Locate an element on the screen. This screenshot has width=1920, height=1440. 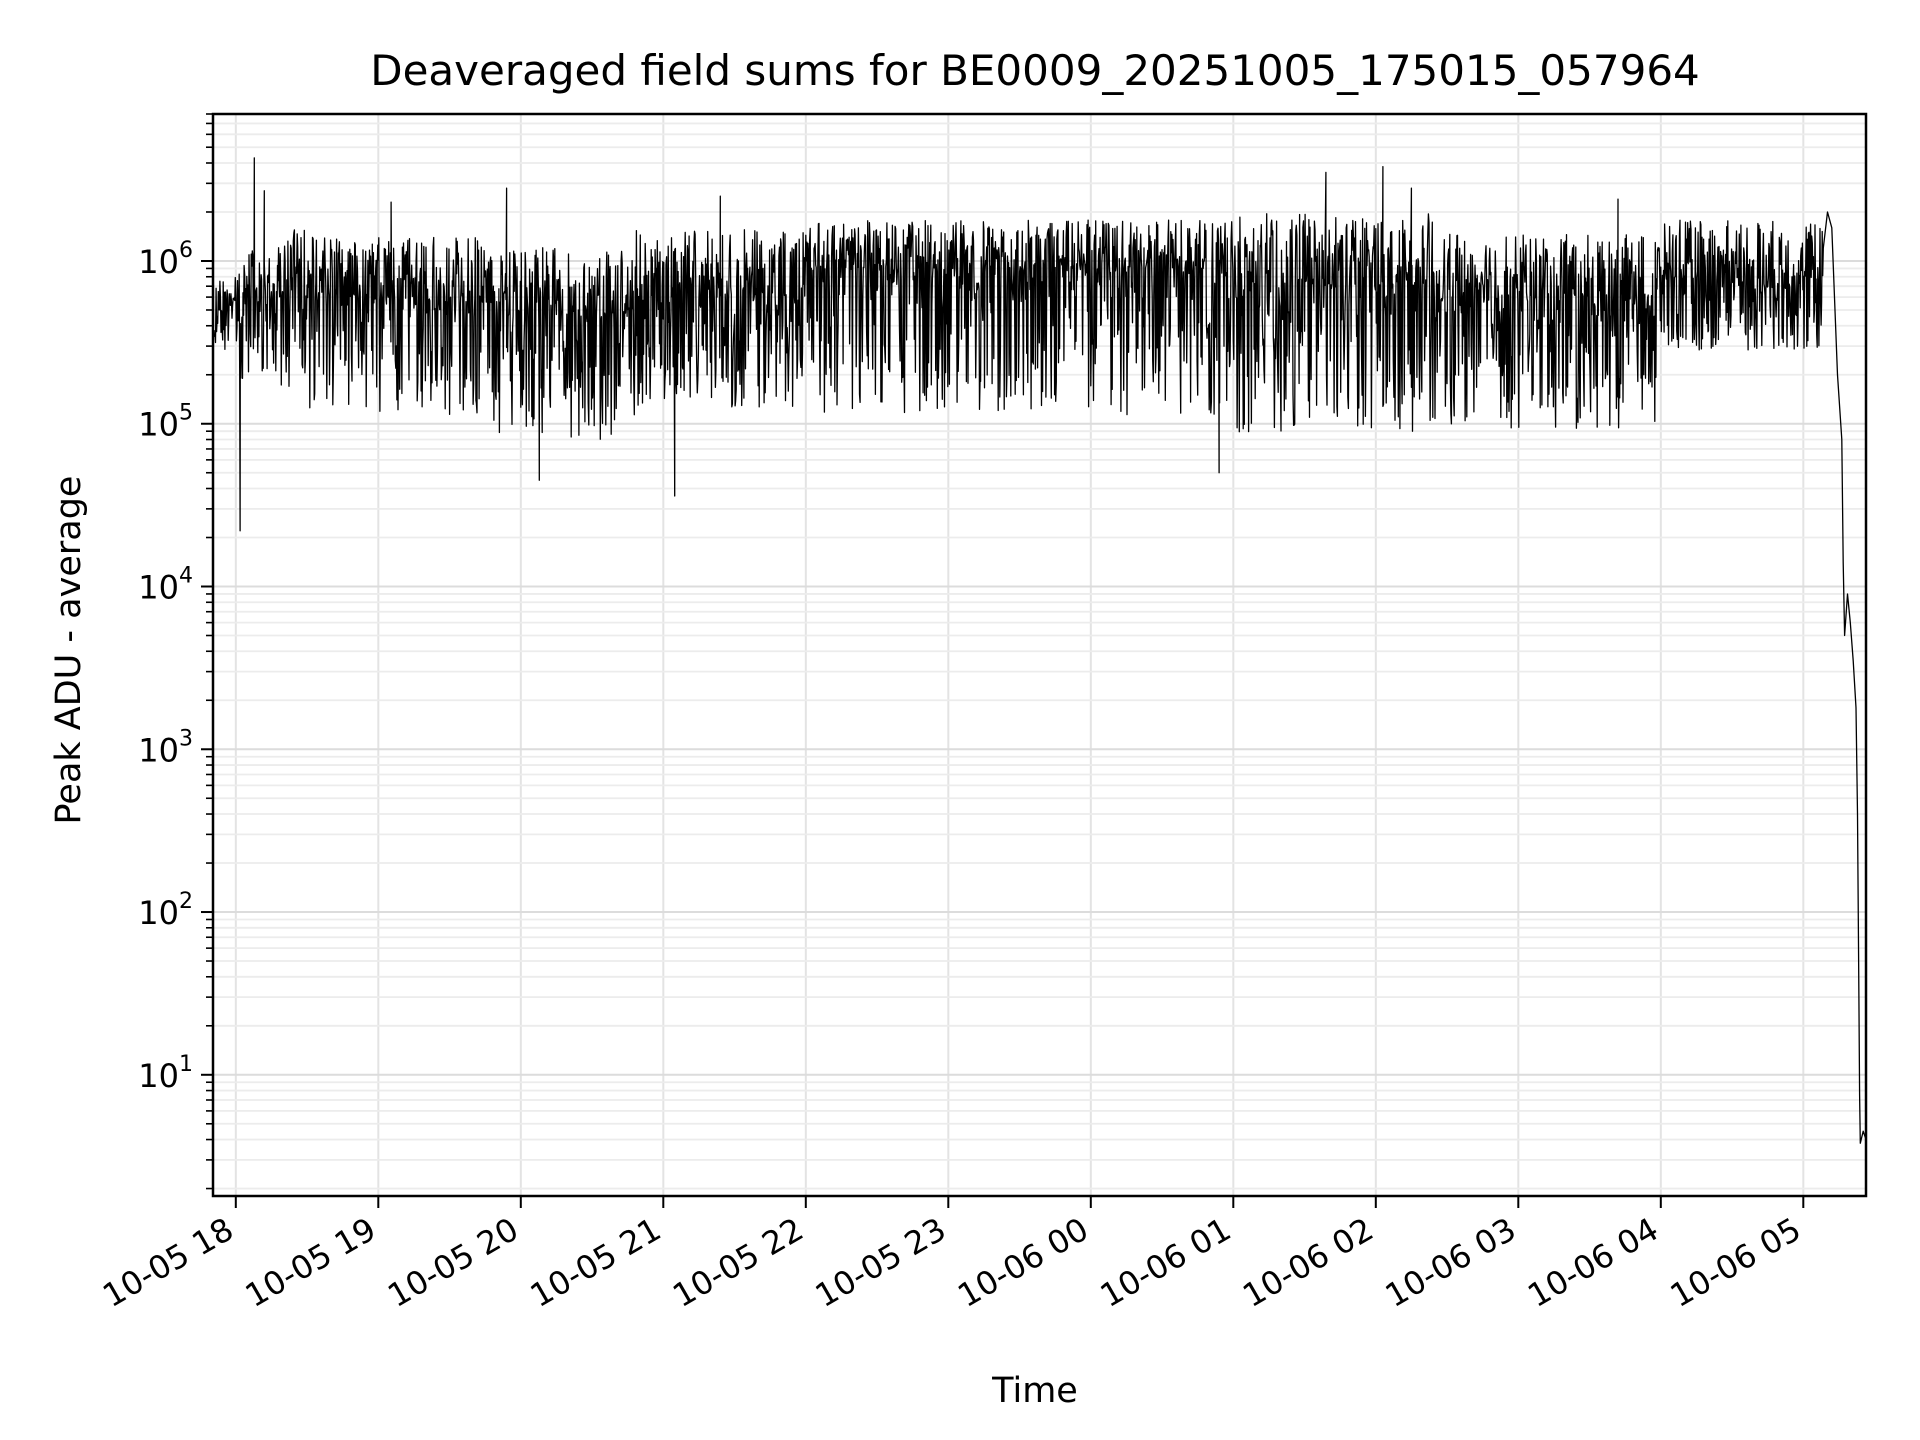
y-tick-label-3: 10⁴ is located at coordinates (165, 585).